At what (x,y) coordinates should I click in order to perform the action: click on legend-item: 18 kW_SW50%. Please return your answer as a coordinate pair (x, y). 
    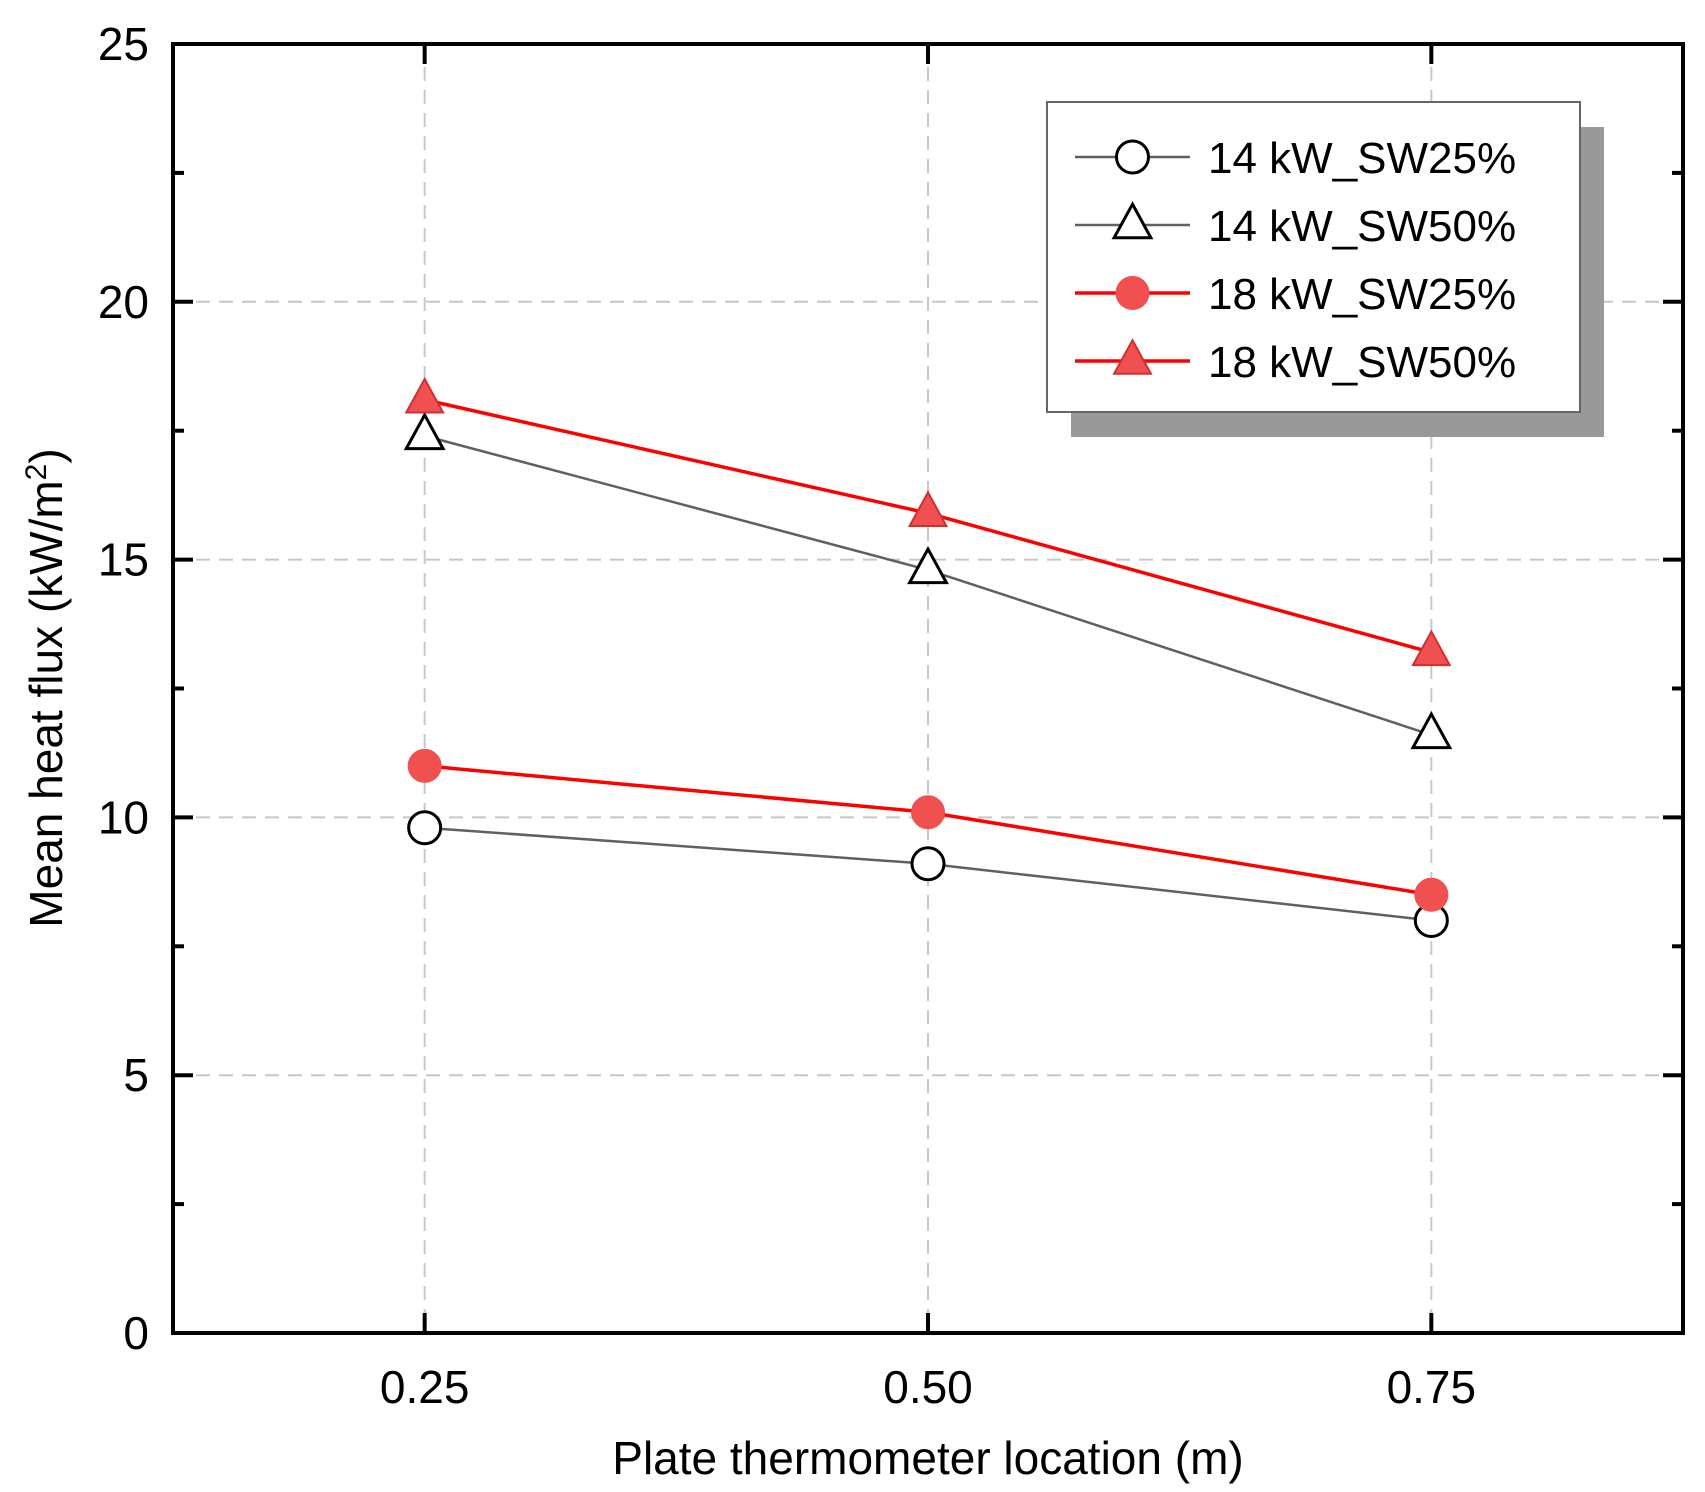
    Looking at the image, I should click on (1295, 362).